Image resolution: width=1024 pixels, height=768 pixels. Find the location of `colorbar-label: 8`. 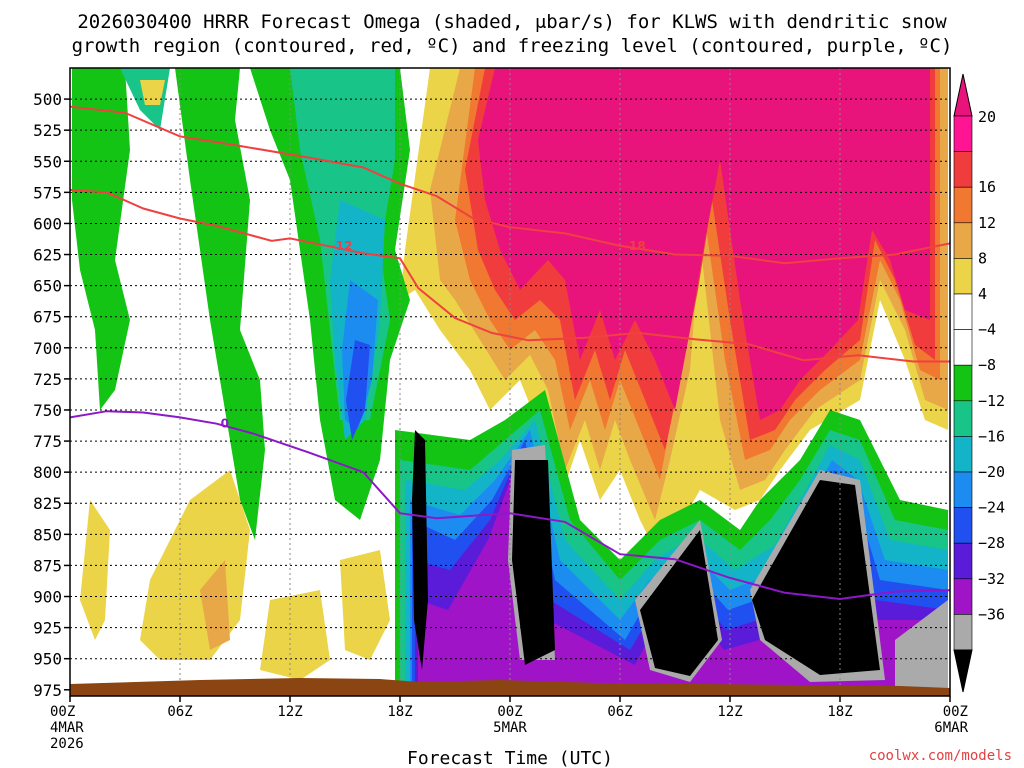

colorbar-label: 8 is located at coordinates (982, 258).